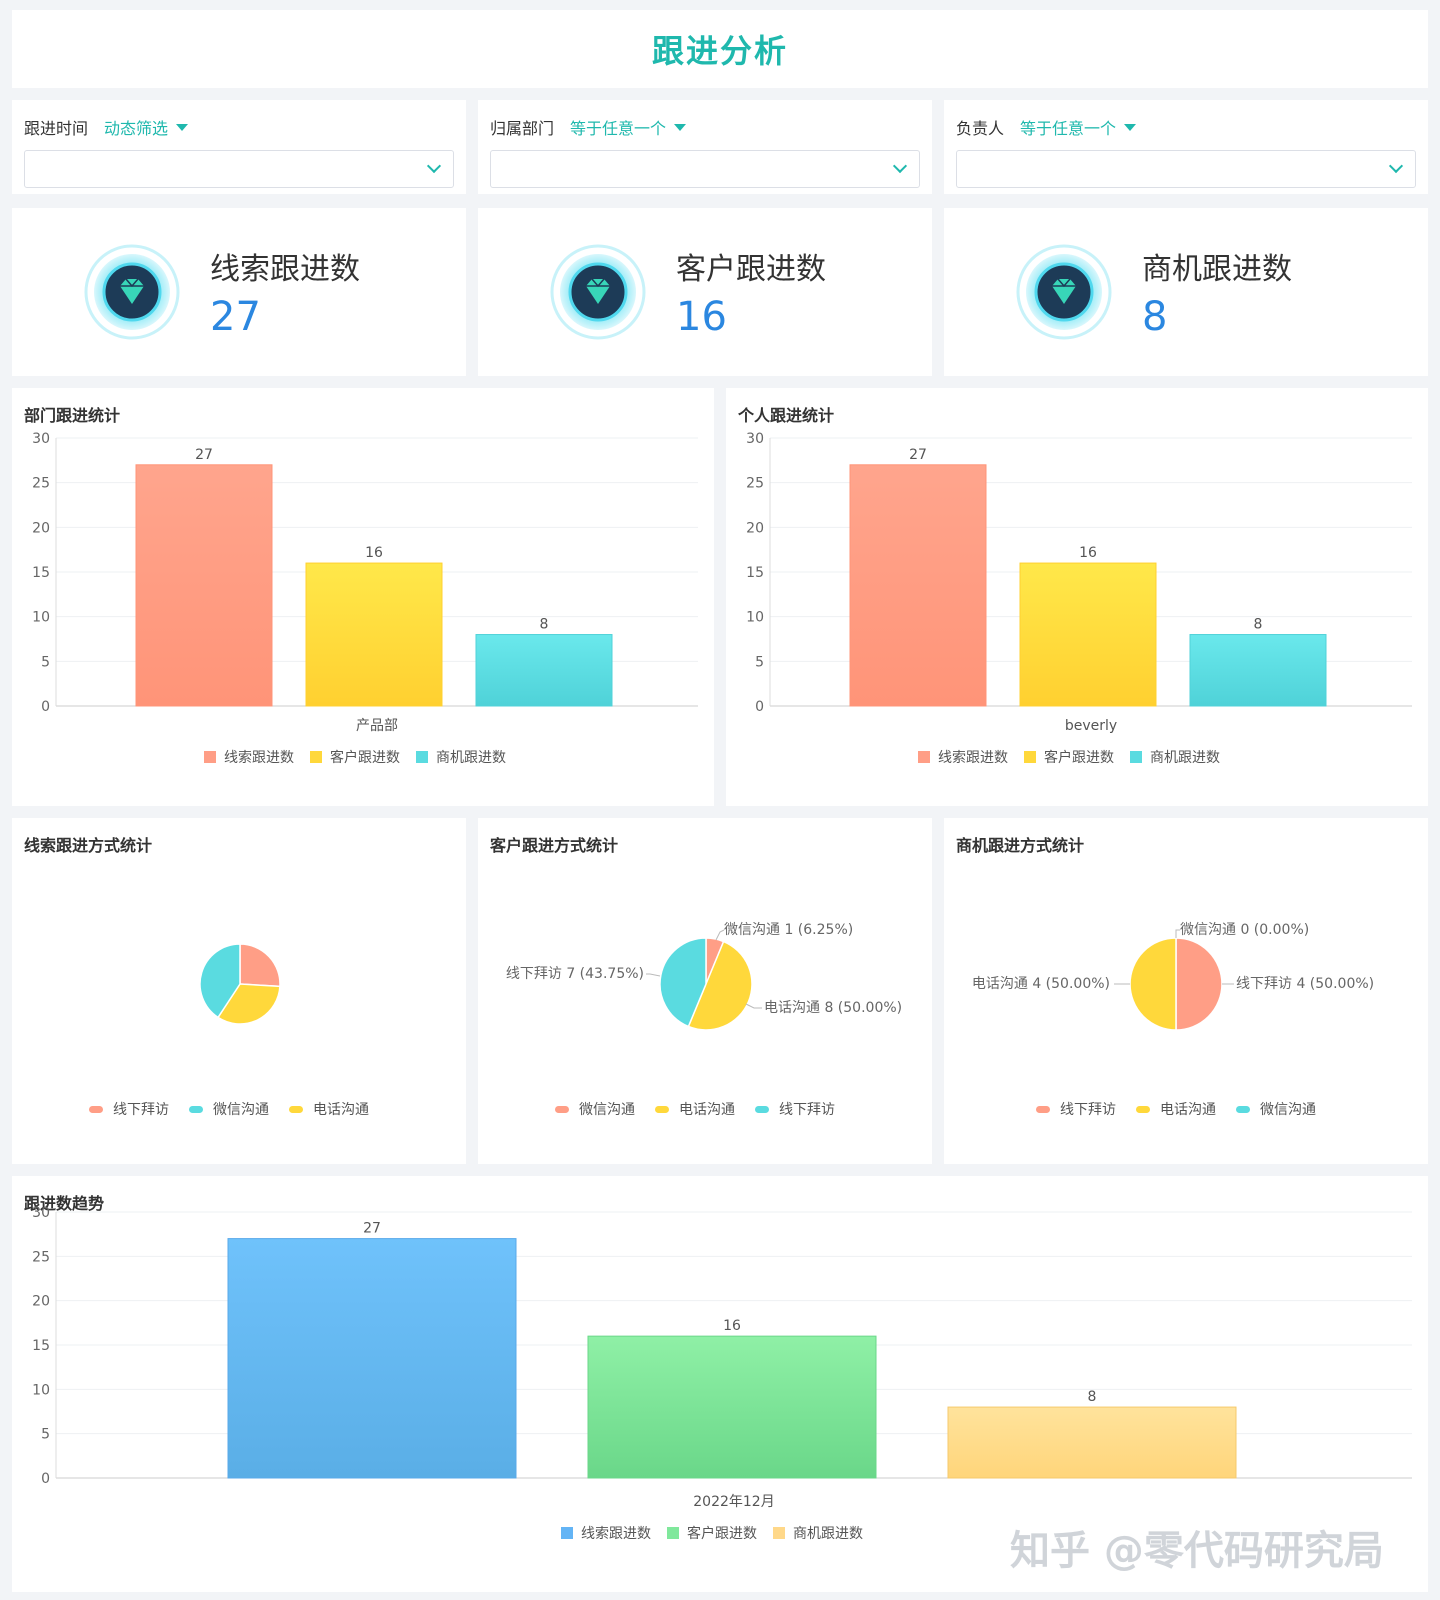 This screenshot has width=1440, height=1600. Describe the element at coordinates (285, 269) in the screenshot. I see `kpi-label: 线索跟进数` at that location.